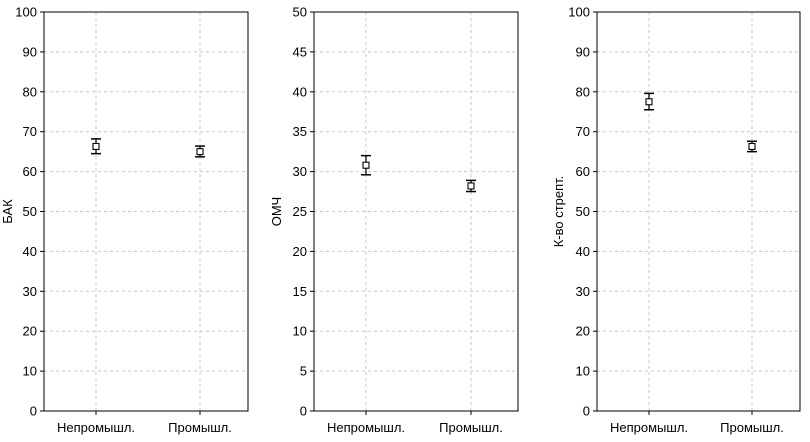 Image resolution: width=810 pixels, height=442 pixels. What do you see at coordinates (7, 211) in the screenshot?
I see `y-axis-title: БАК` at bounding box center [7, 211].